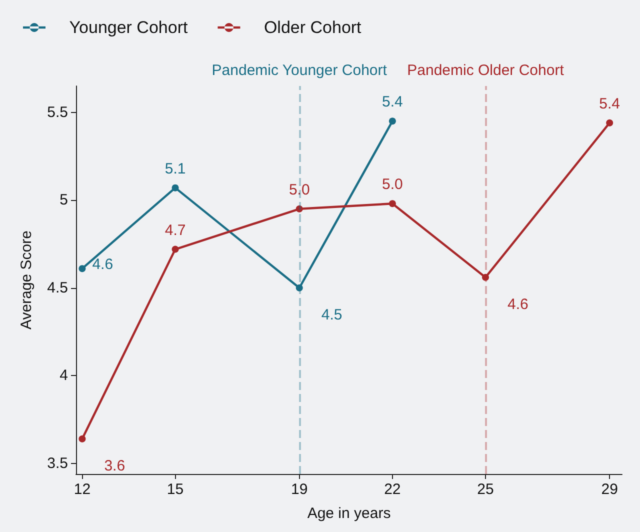 This screenshot has width=640, height=532. What do you see at coordinates (349, 513) in the screenshot?
I see `x-axis-title: Age in years` at bounding box center [349, 513].